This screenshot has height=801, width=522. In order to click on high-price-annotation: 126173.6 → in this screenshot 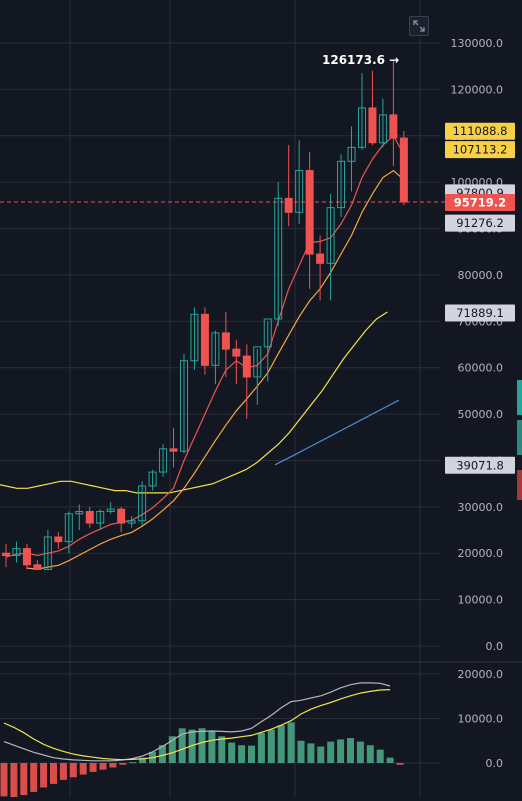, I will do `click(360, 60)`.